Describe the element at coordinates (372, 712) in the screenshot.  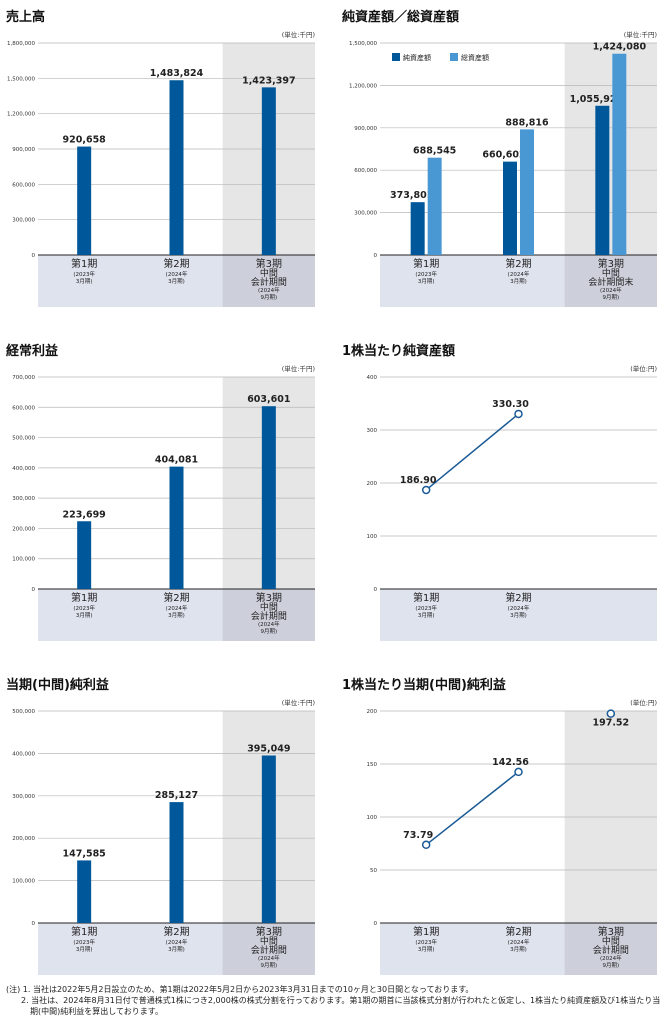
I see `y-tick-label: 200` at that location.